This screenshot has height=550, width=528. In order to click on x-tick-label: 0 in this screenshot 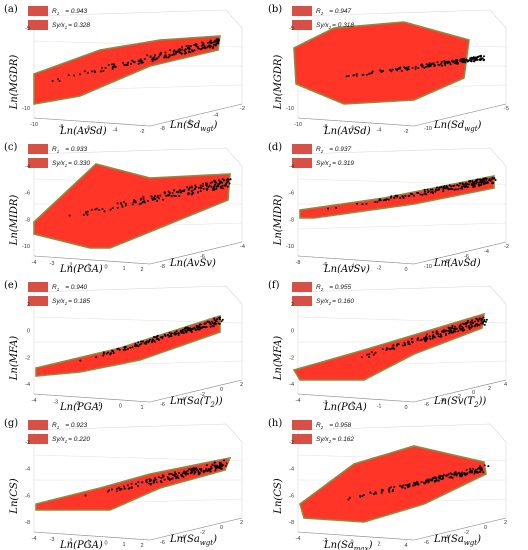, I will do `click(351, 543)`.